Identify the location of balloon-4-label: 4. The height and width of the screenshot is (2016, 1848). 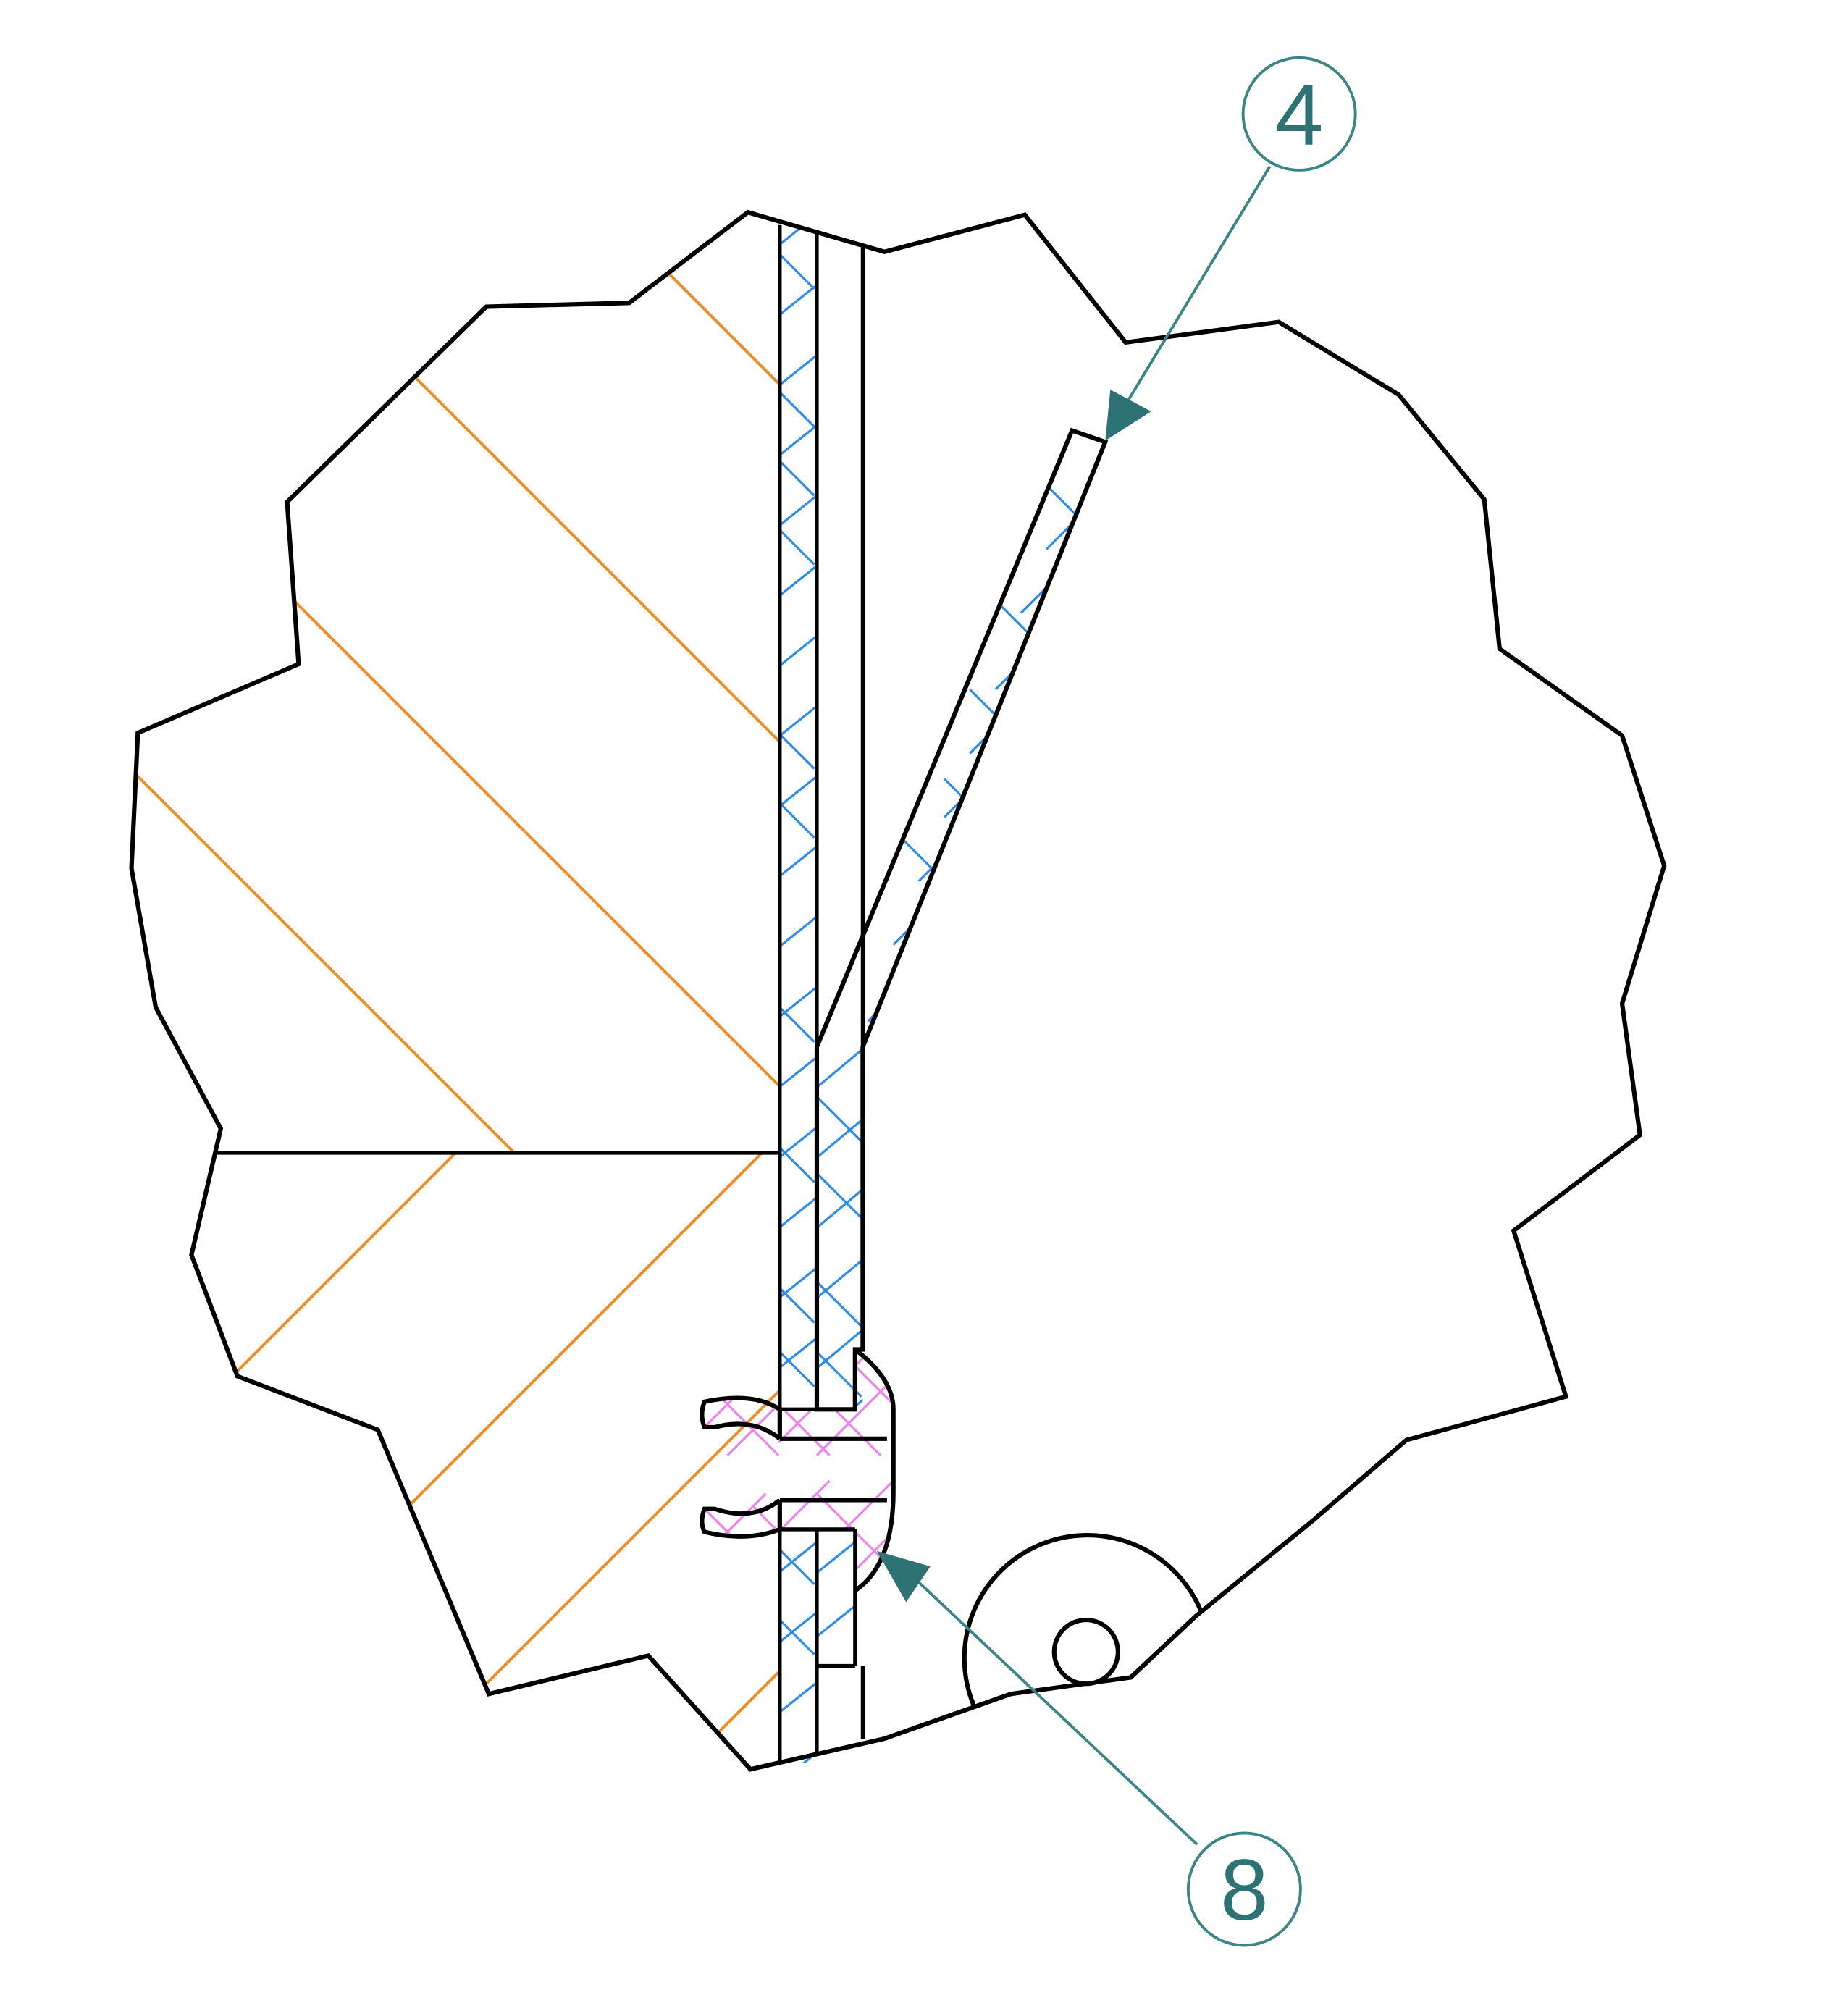
(1299, 115).